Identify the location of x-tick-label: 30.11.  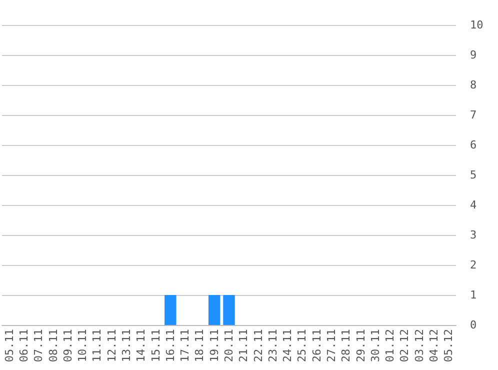
(375, 345).